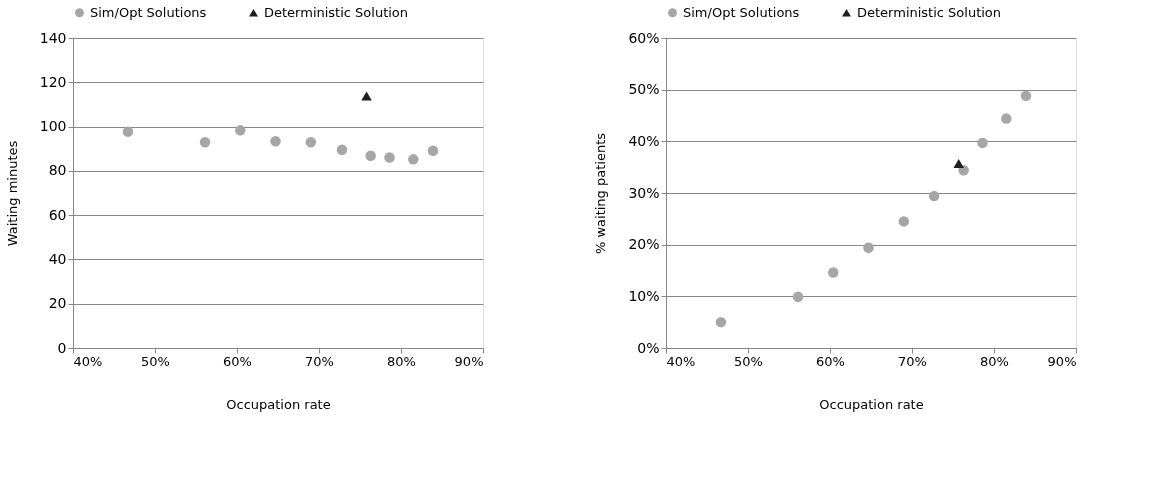 This screenshot has width=1150, height=482. Describe the element at coordinates (648, 347) in the screenshot. I see `y-tick-label: 0%` at that location.